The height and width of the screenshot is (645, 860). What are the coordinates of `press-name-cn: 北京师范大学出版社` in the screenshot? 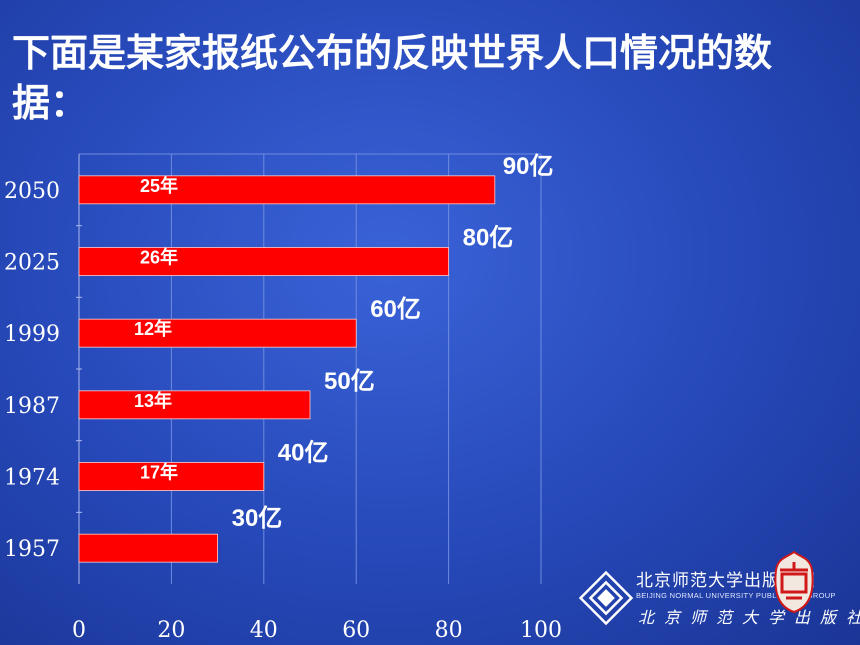 It's located at (749, 617).